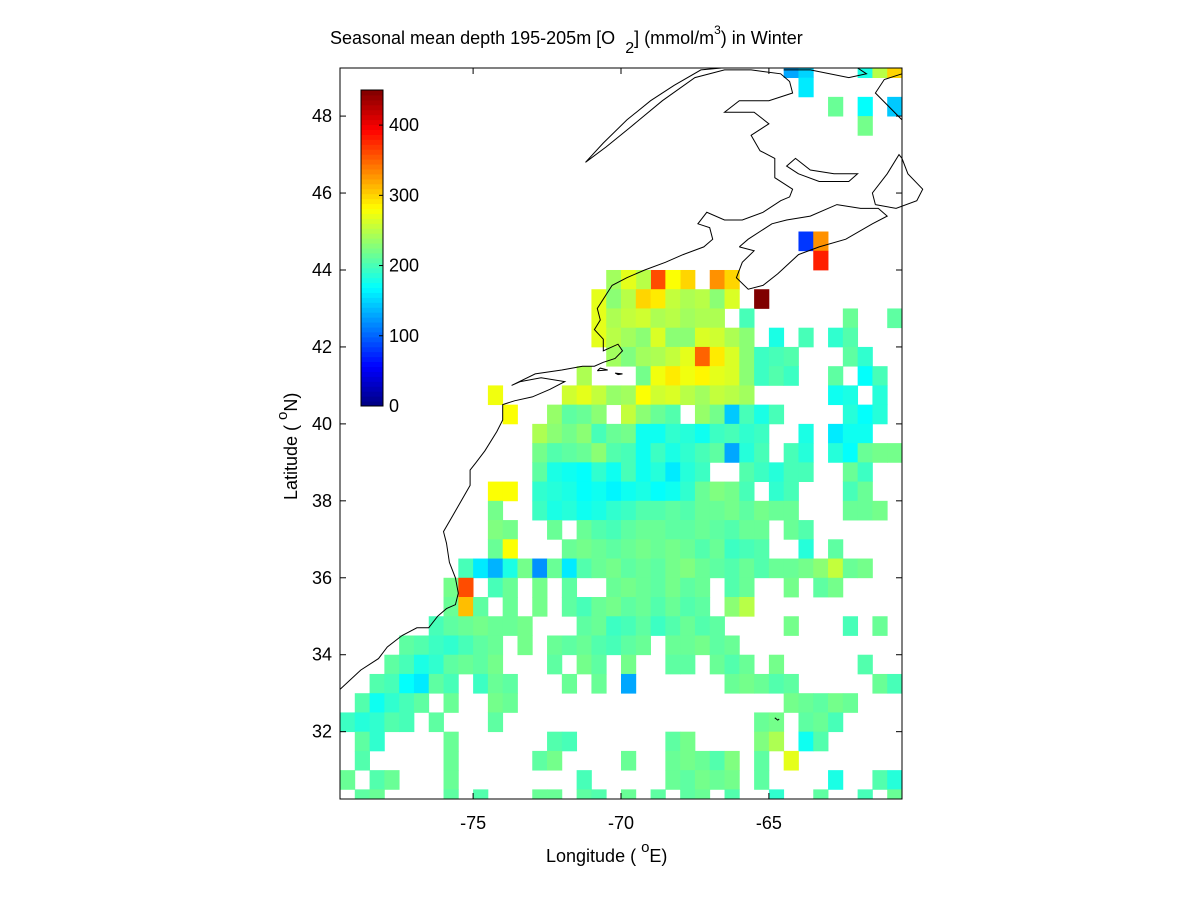 The image size is (1200, 900). I want to click on y-axis-label: Latitude ( oN), so click(287, 446).